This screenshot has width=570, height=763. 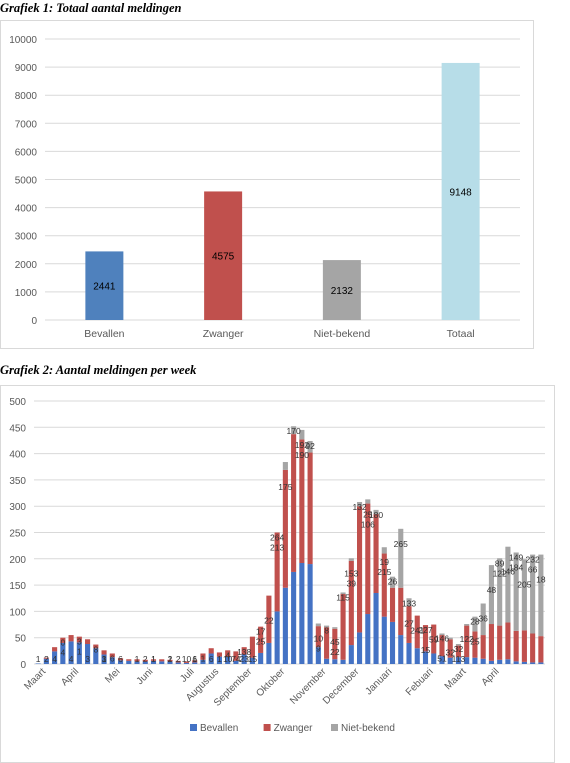 I want to click on chart1-bar-zwanger, so click(x=223, y=255).